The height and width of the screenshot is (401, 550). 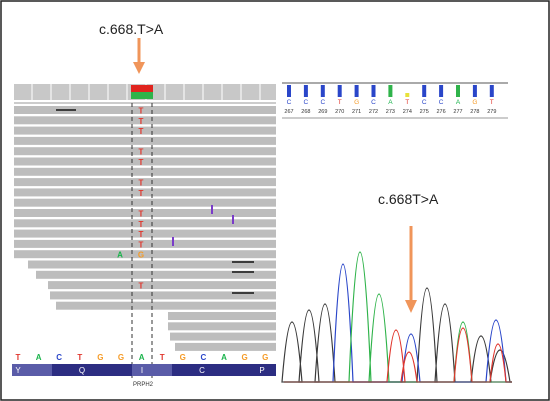 I want to click on base-position: 277, so click(x=457, y=112).